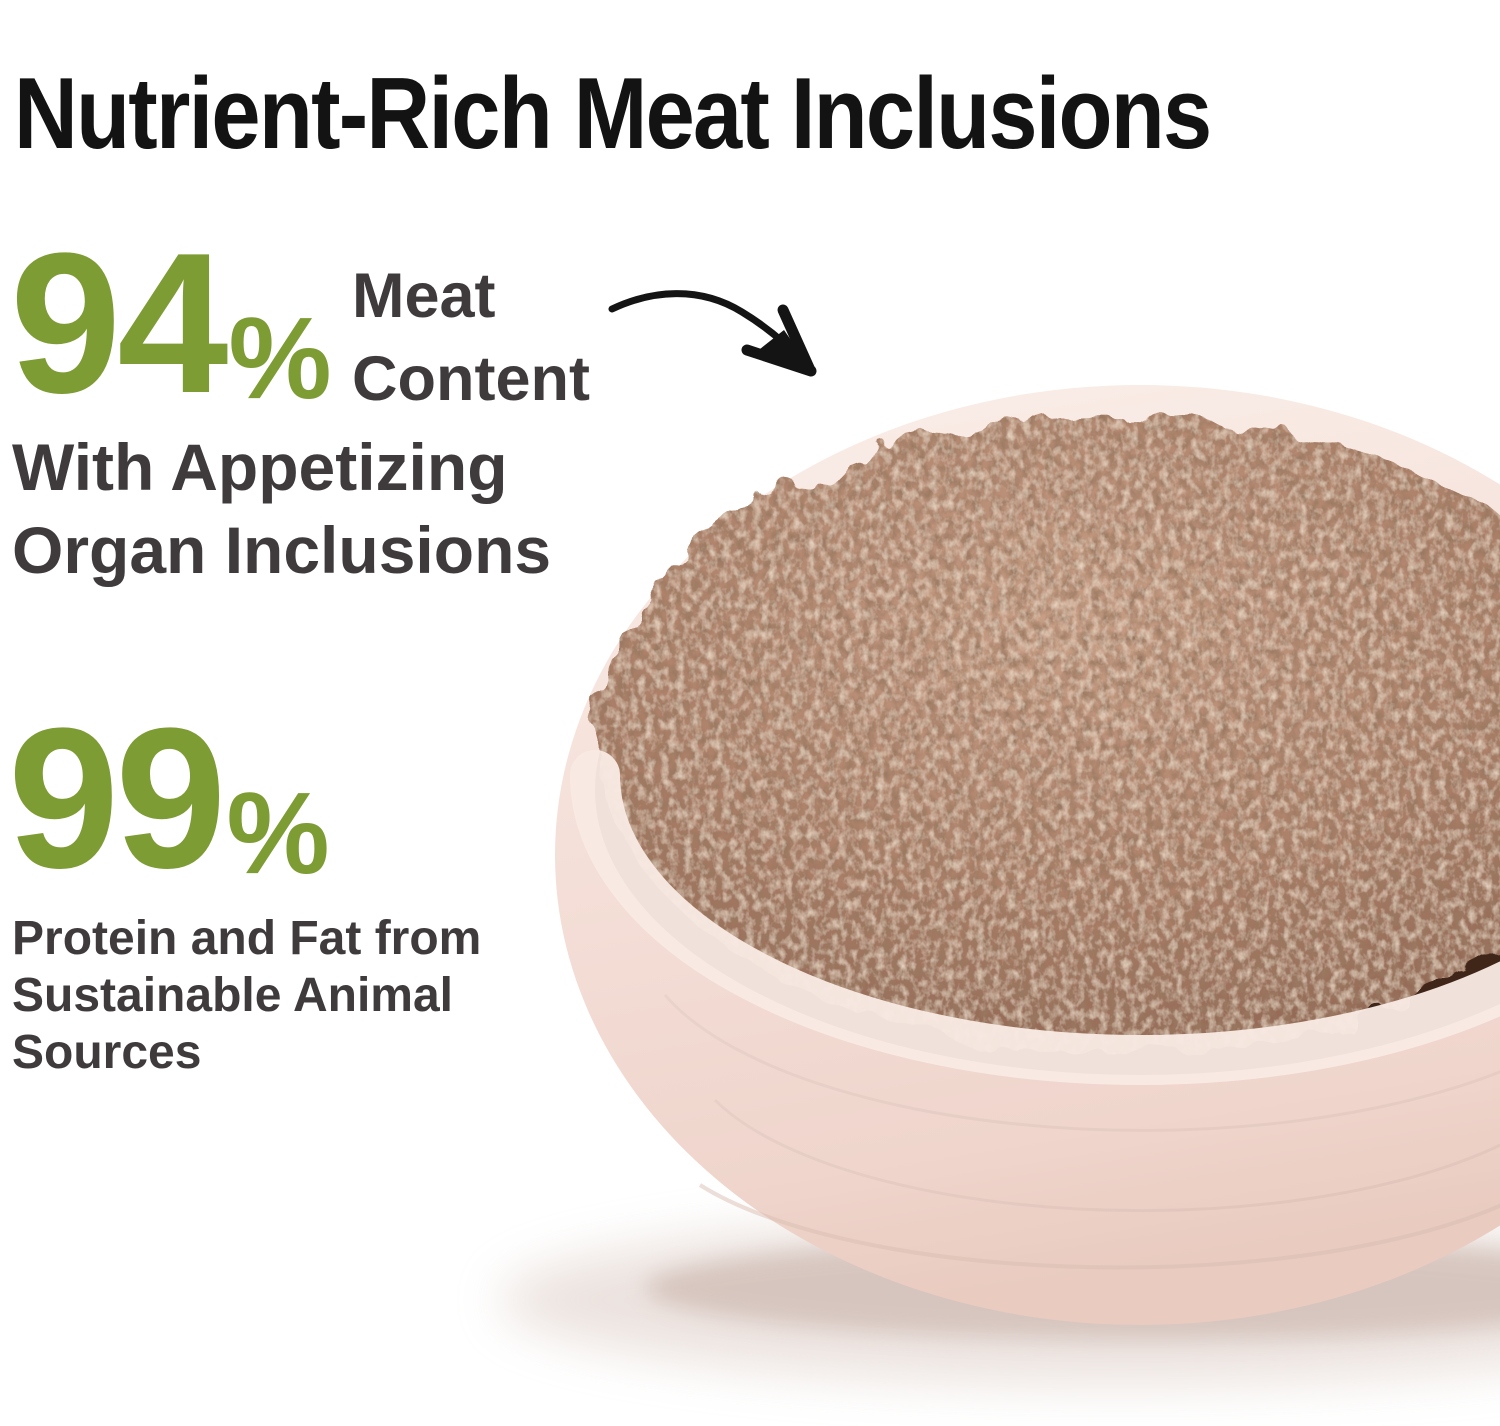  I want to click on protein-stat-value: 99, so click(117, 798).